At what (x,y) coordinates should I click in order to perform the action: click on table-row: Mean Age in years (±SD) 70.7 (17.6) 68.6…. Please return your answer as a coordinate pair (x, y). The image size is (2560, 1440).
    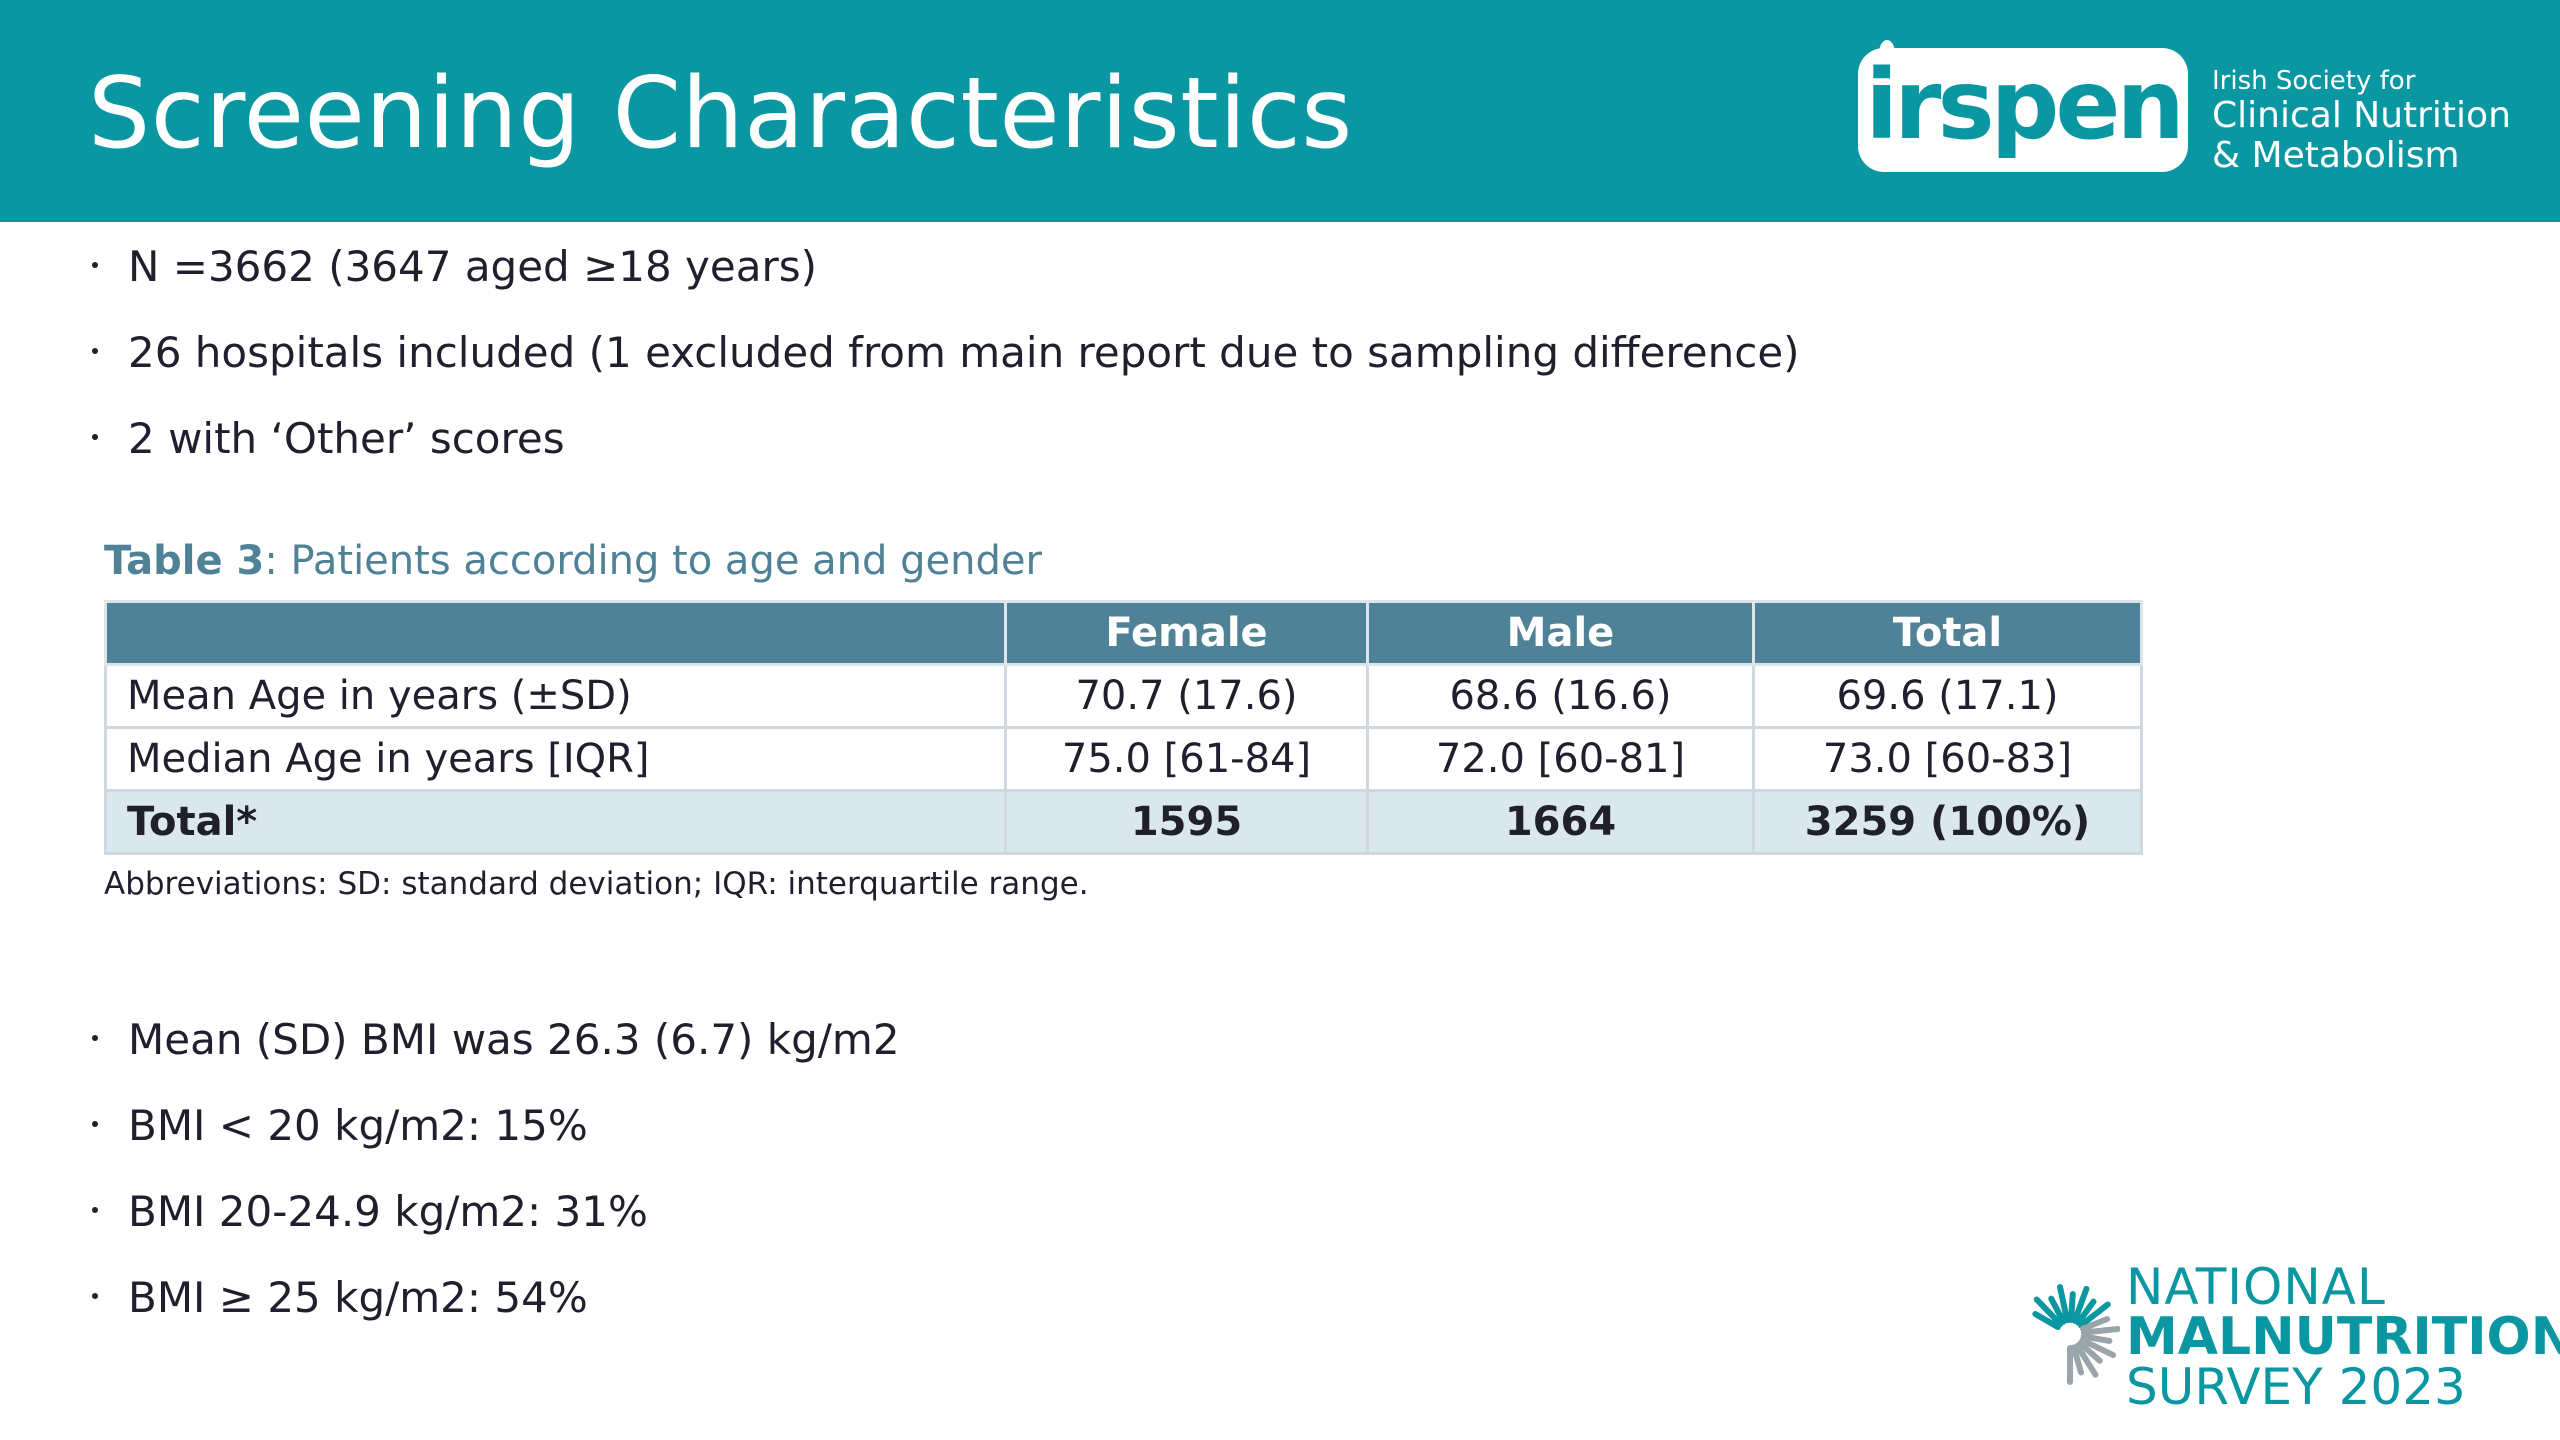
    Looking at the image, I should click on (1123, 696).